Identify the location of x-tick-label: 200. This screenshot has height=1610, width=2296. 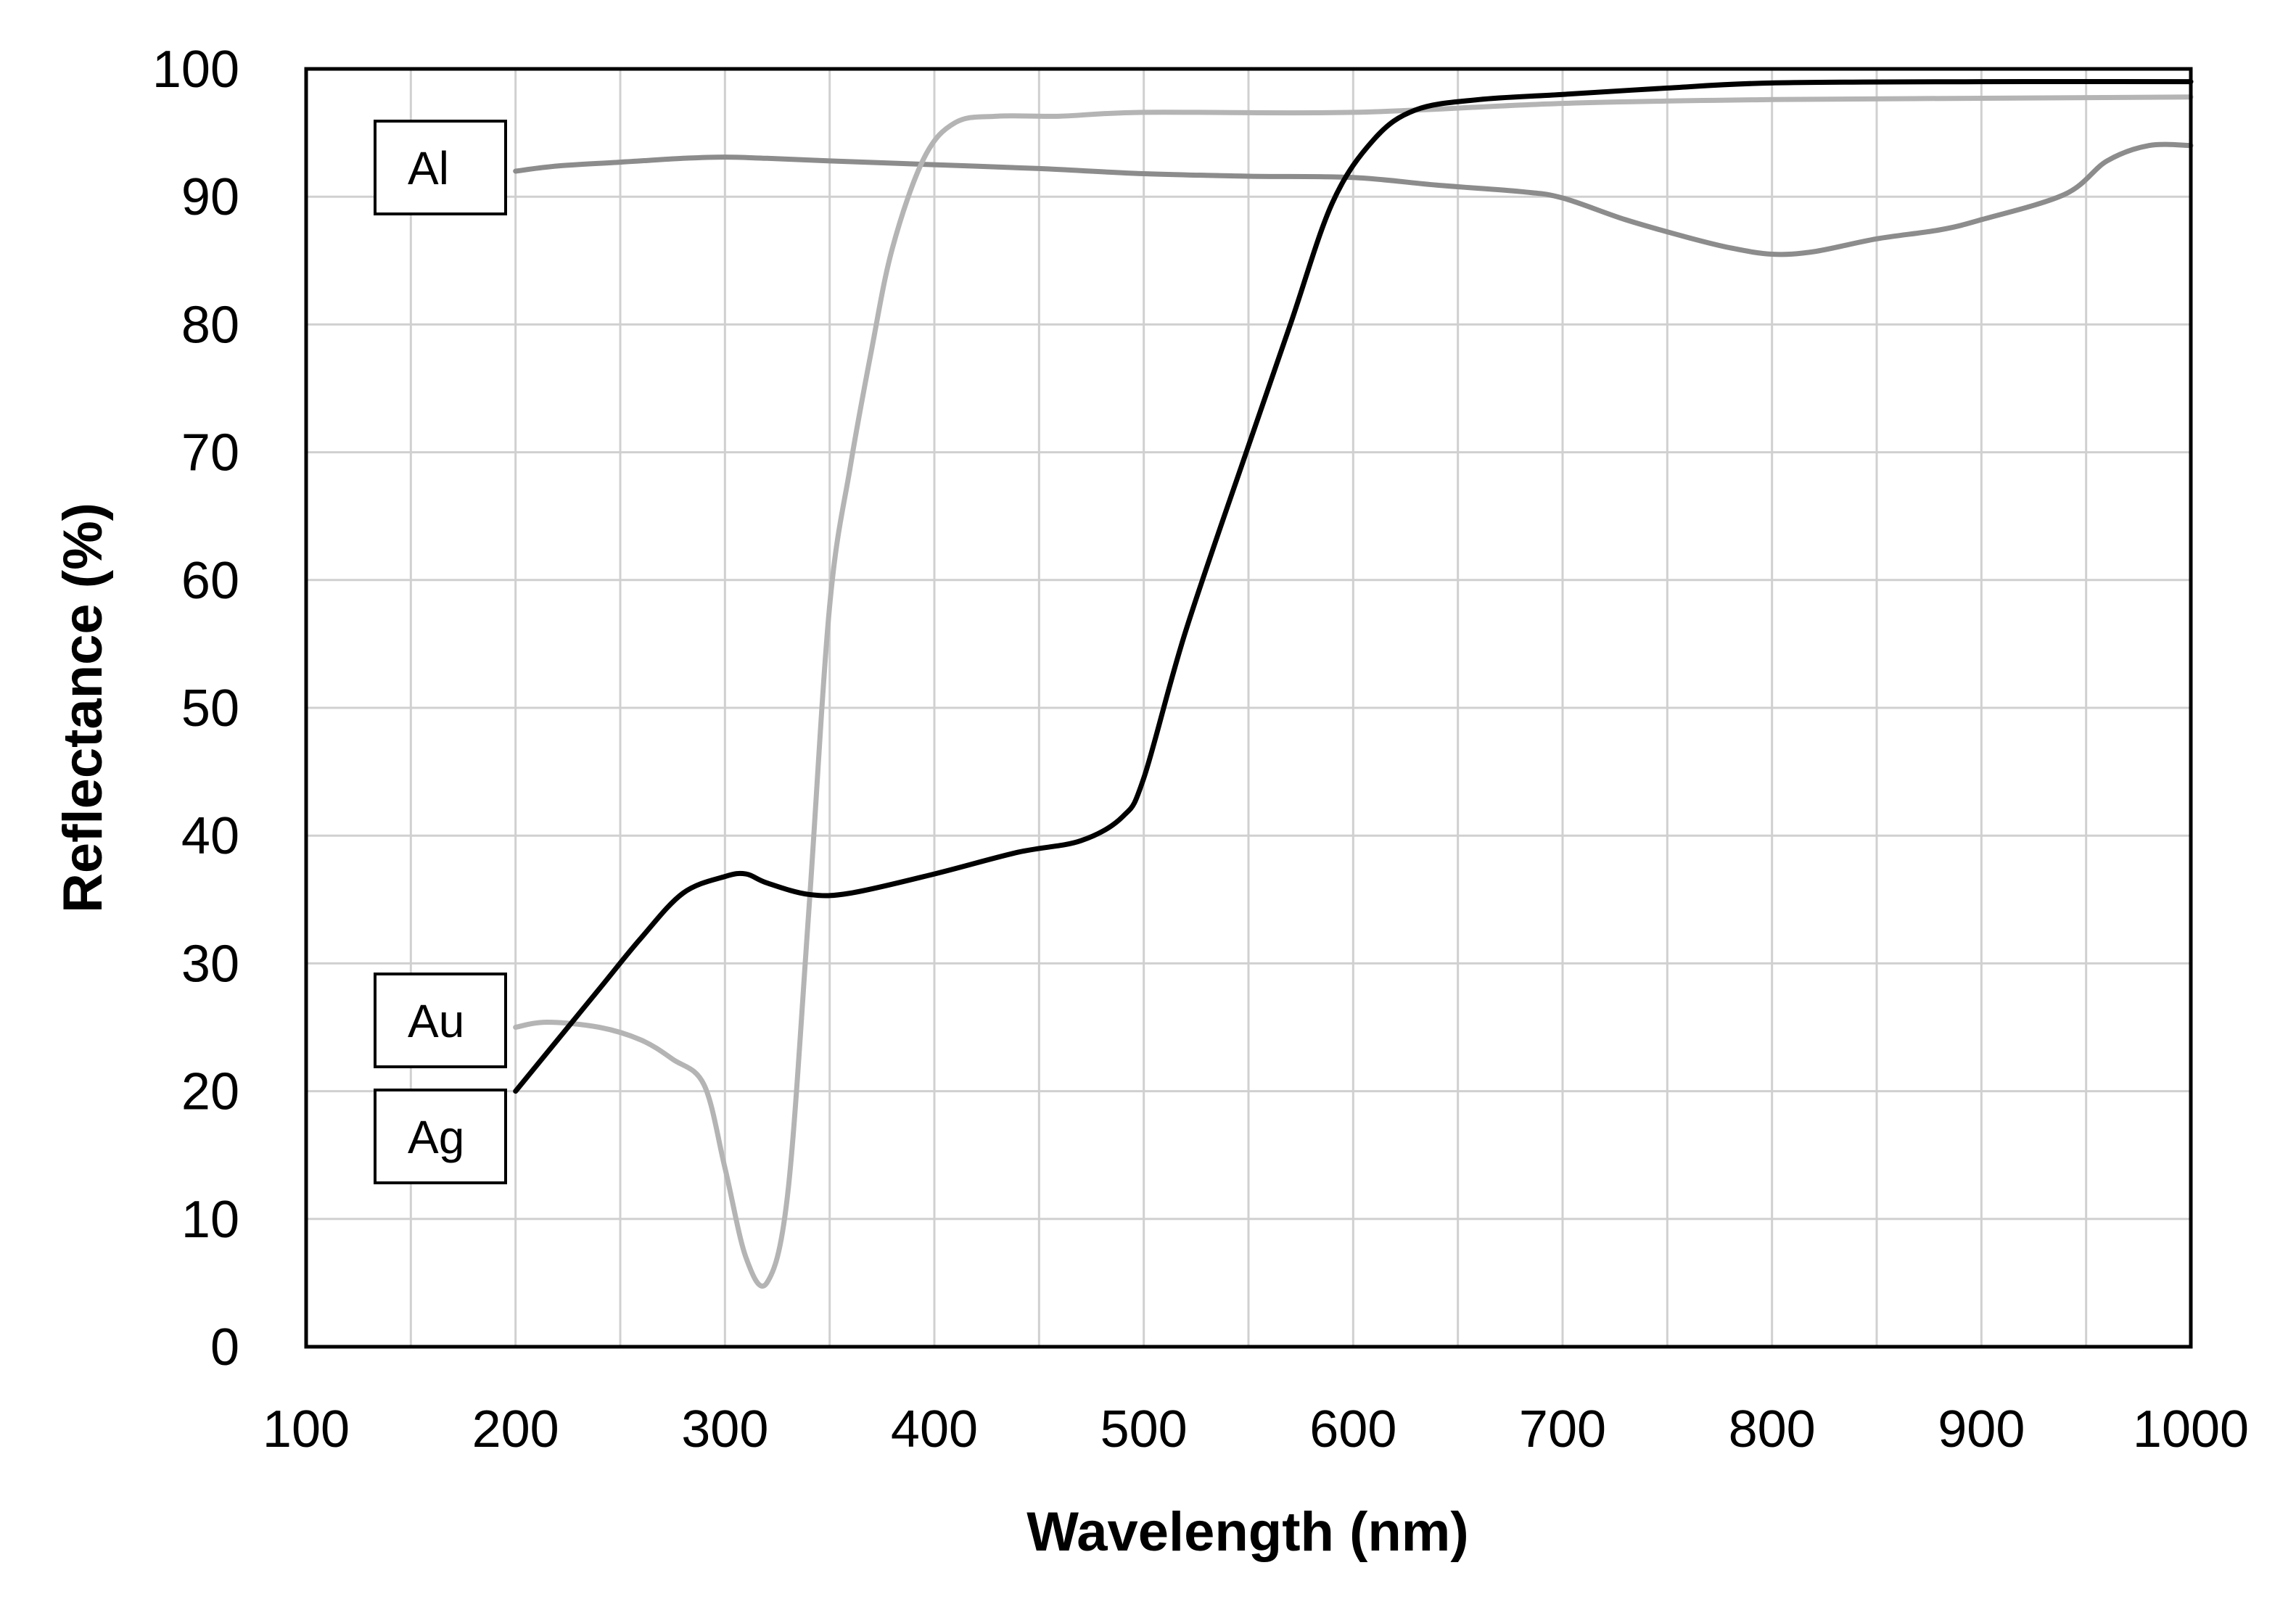
(515, 1429).